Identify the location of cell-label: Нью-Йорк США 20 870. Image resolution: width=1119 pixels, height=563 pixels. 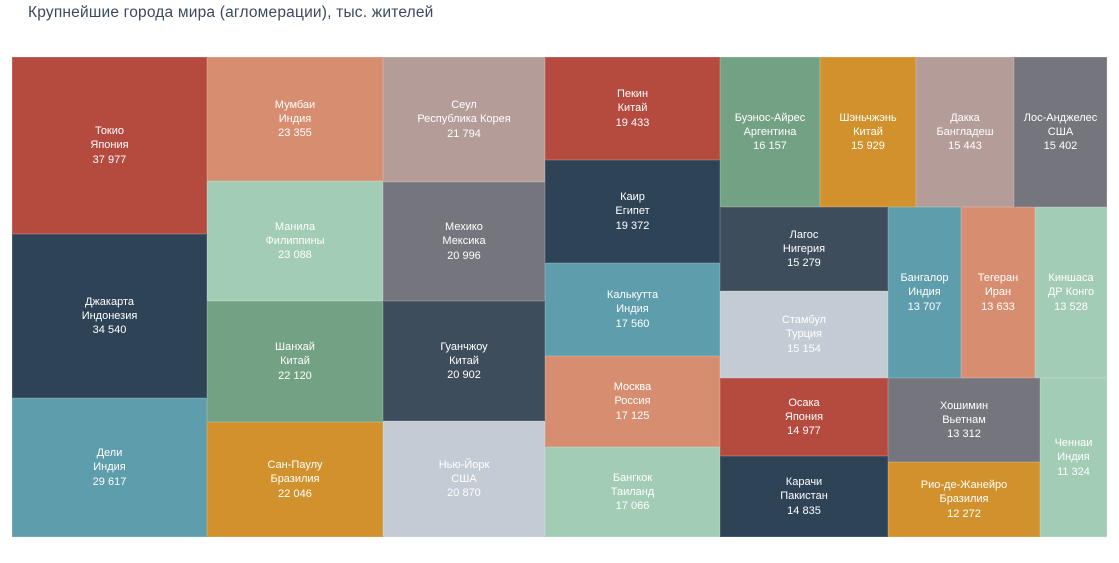
(464, 479).